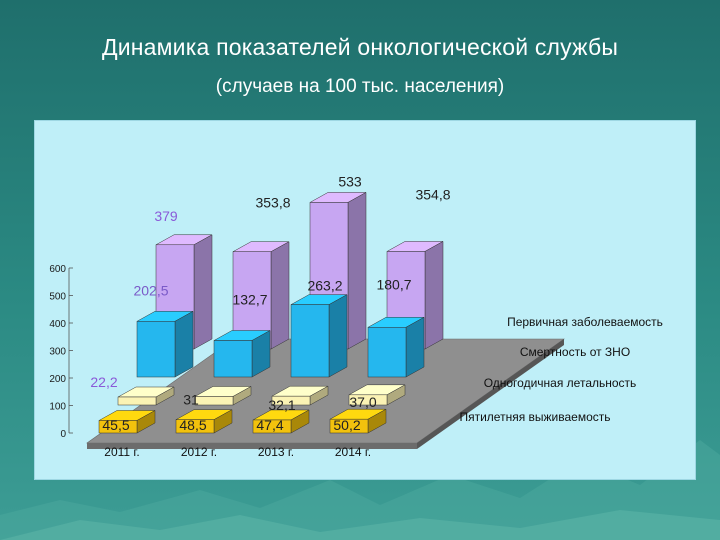 Image resolution: width=720 pixels, height=540 pixels. I want to click on data-label: 132,7, so click(249, 300).